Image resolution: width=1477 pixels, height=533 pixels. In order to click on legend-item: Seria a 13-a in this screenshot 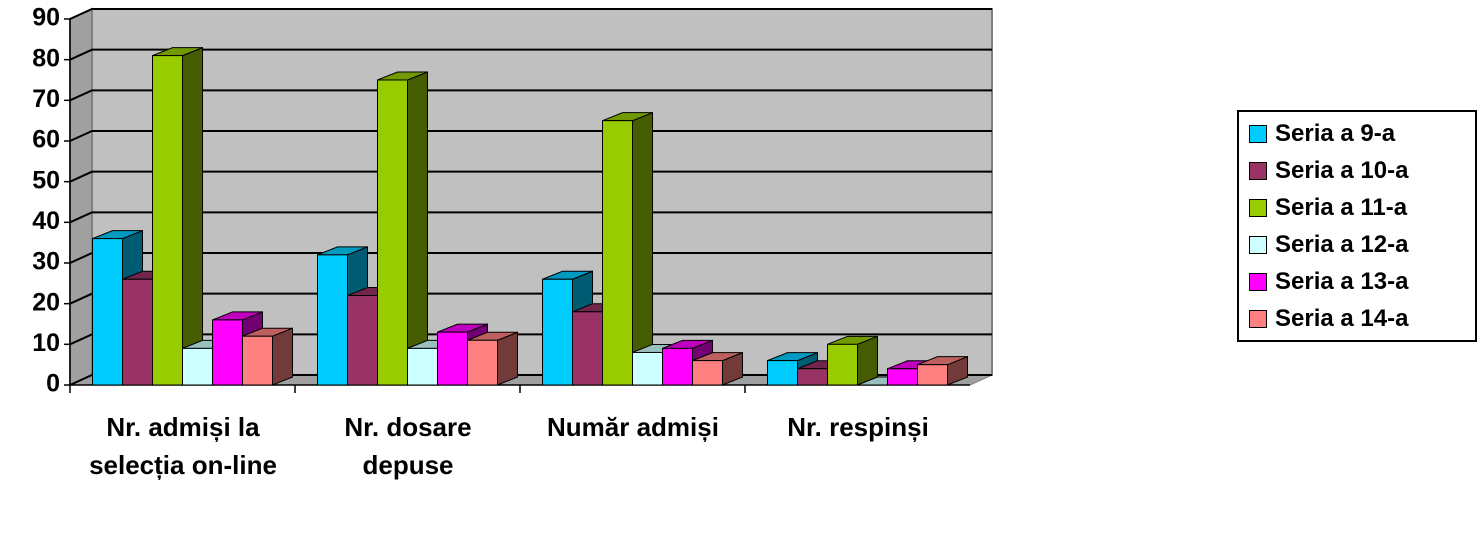, I will do `click(1328, 282)`.